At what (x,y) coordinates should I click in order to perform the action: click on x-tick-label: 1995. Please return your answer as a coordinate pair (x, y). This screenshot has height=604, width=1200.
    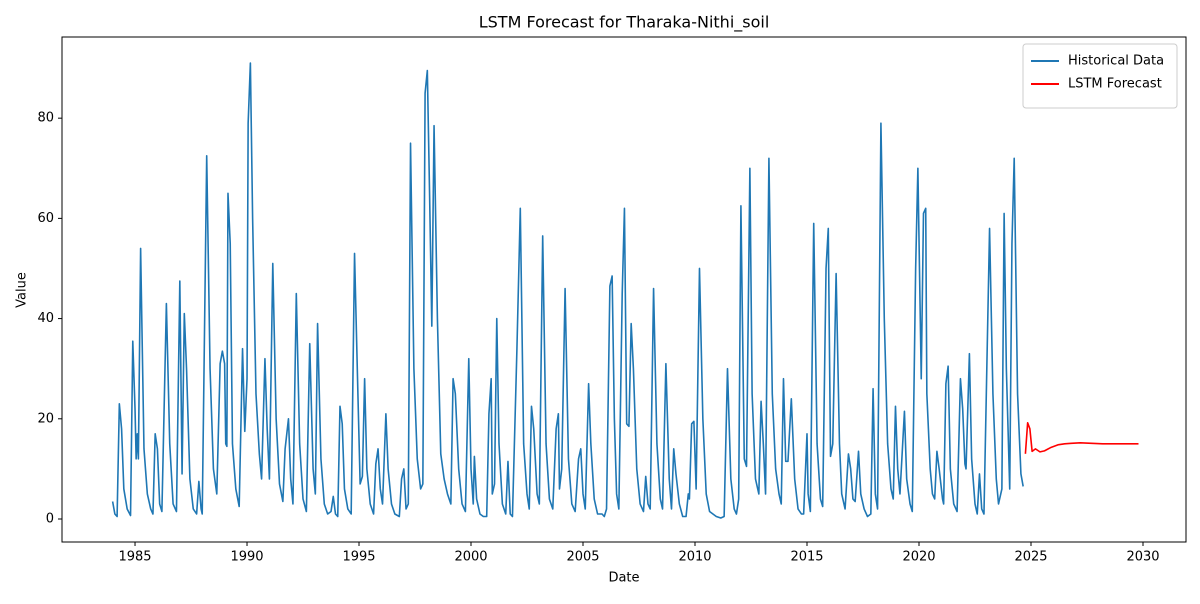
    Looking at the image, I should click on (358, 557).